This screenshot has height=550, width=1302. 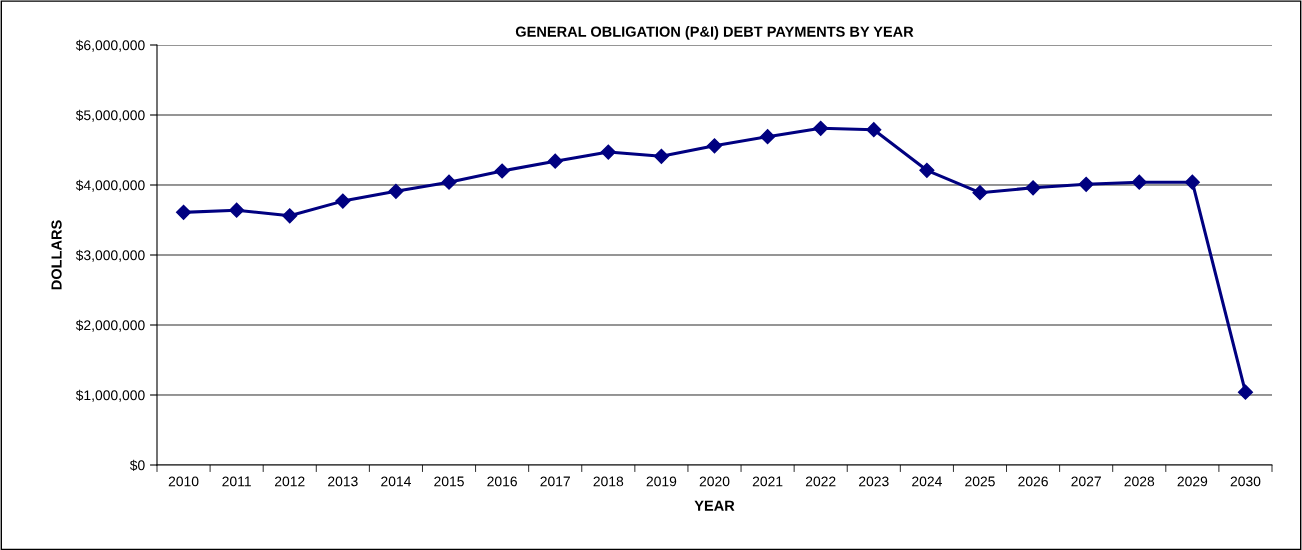 I want to click on x-axis-title: YEAR, so click(x=714, y=505).